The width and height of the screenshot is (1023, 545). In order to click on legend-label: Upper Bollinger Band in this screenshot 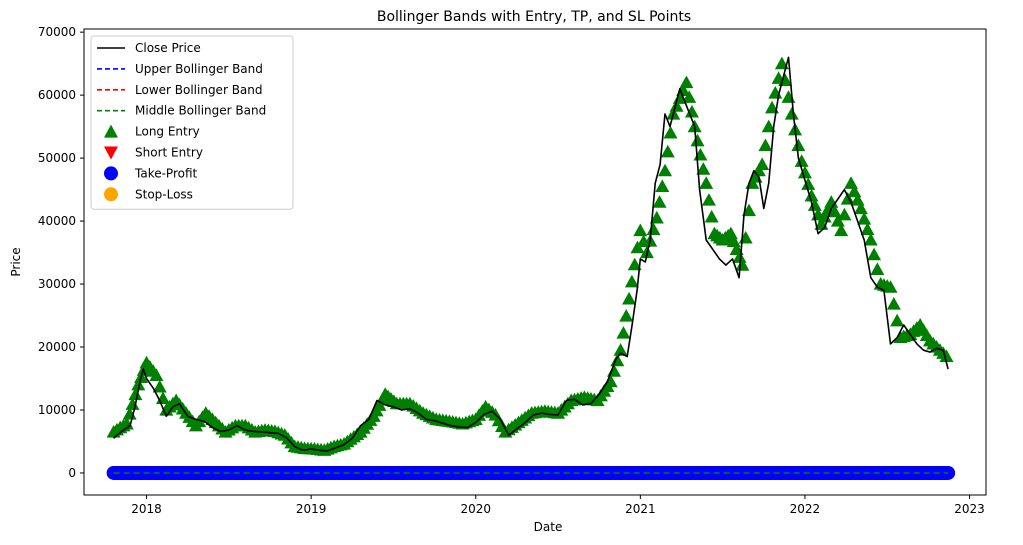, I will do `click(199, 69)`.